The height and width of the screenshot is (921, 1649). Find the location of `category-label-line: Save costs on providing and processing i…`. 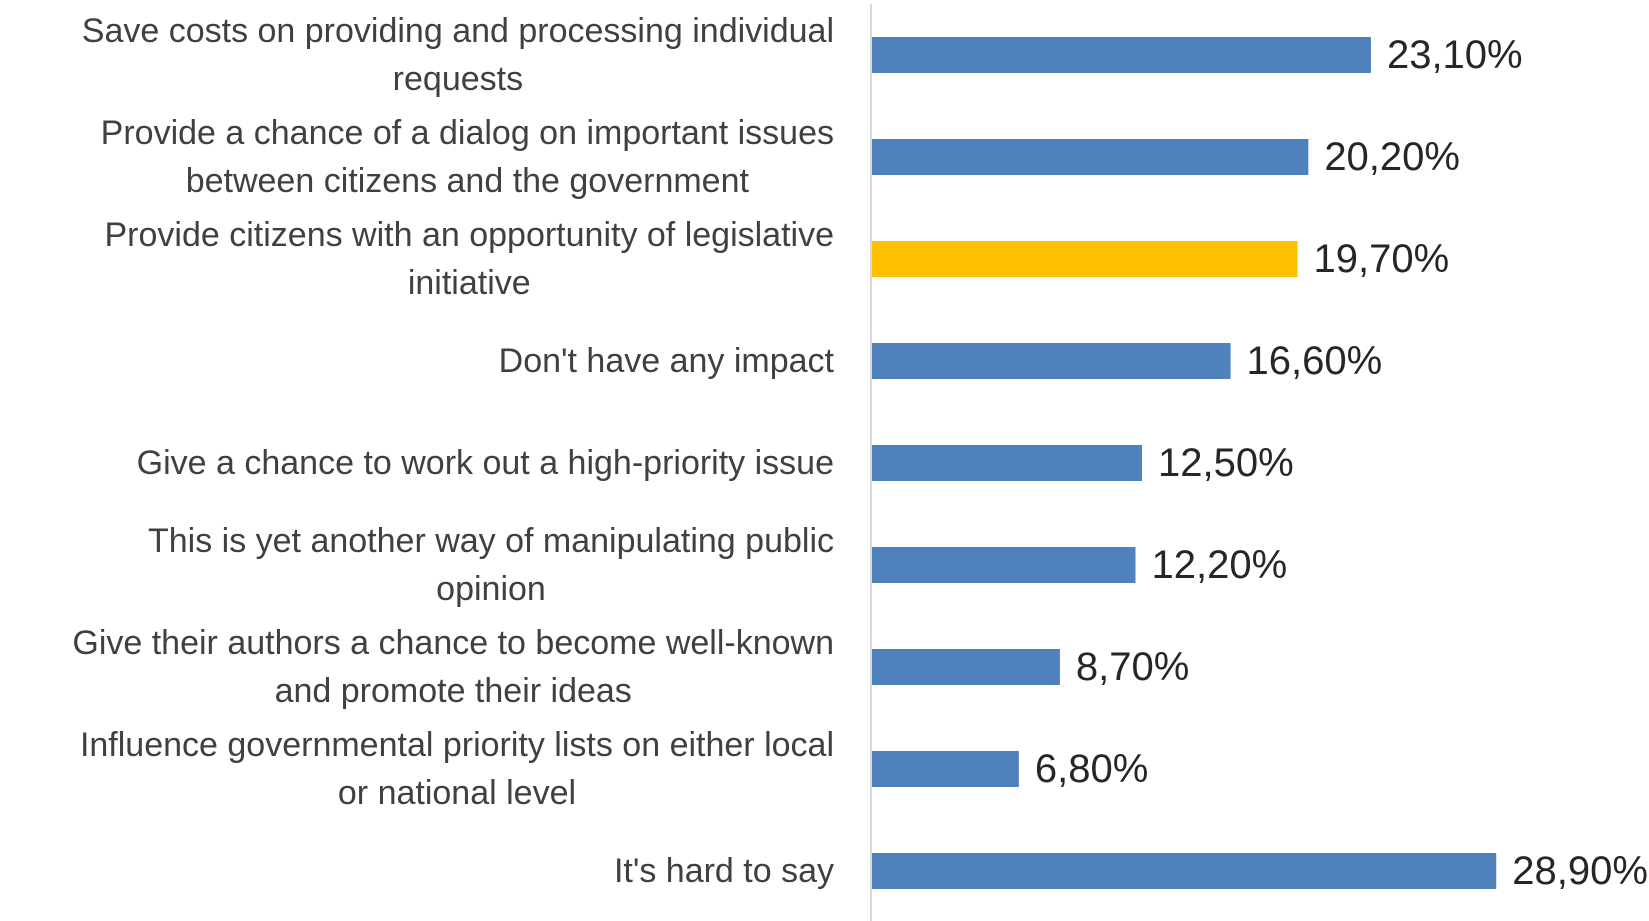

category-label-line: Save costs on providing and processing i… is located at coordinates (458, 31).